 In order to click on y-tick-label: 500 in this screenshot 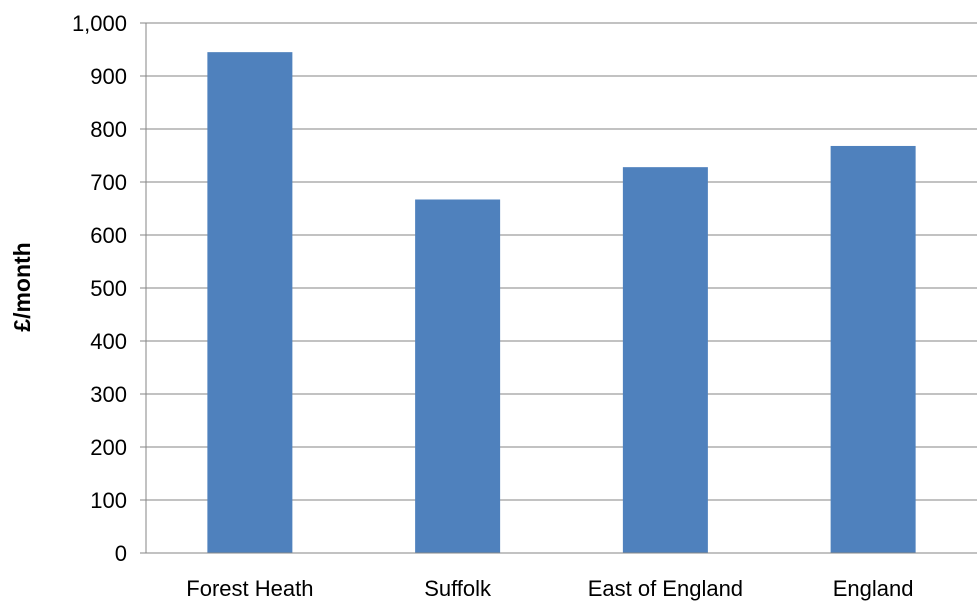, I will do `click(108, 288)`.